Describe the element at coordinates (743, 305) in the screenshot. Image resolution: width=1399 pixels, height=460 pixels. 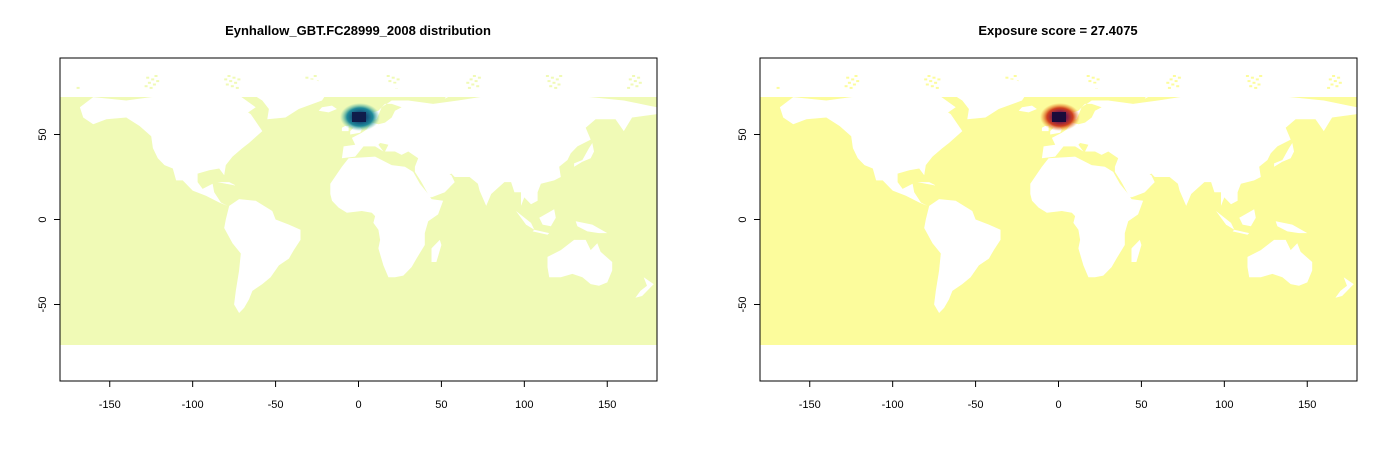
I see `y-tick-label: -50` at that location.